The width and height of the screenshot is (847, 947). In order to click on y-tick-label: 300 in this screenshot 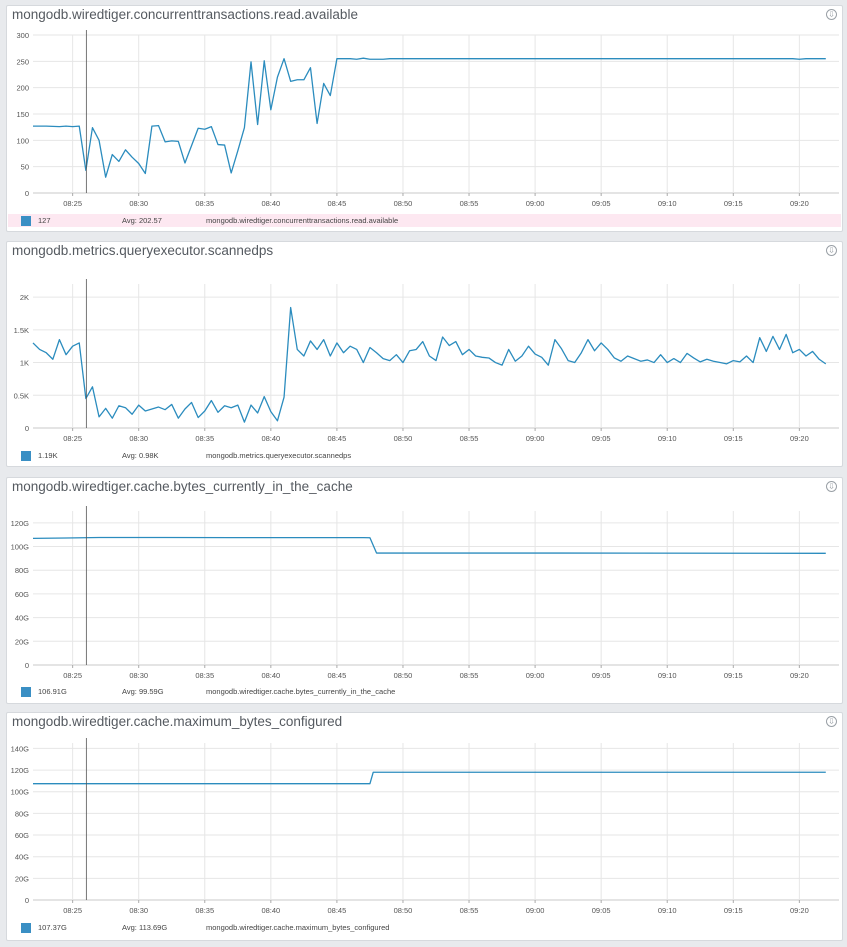, I will do `click(22, 35)`.